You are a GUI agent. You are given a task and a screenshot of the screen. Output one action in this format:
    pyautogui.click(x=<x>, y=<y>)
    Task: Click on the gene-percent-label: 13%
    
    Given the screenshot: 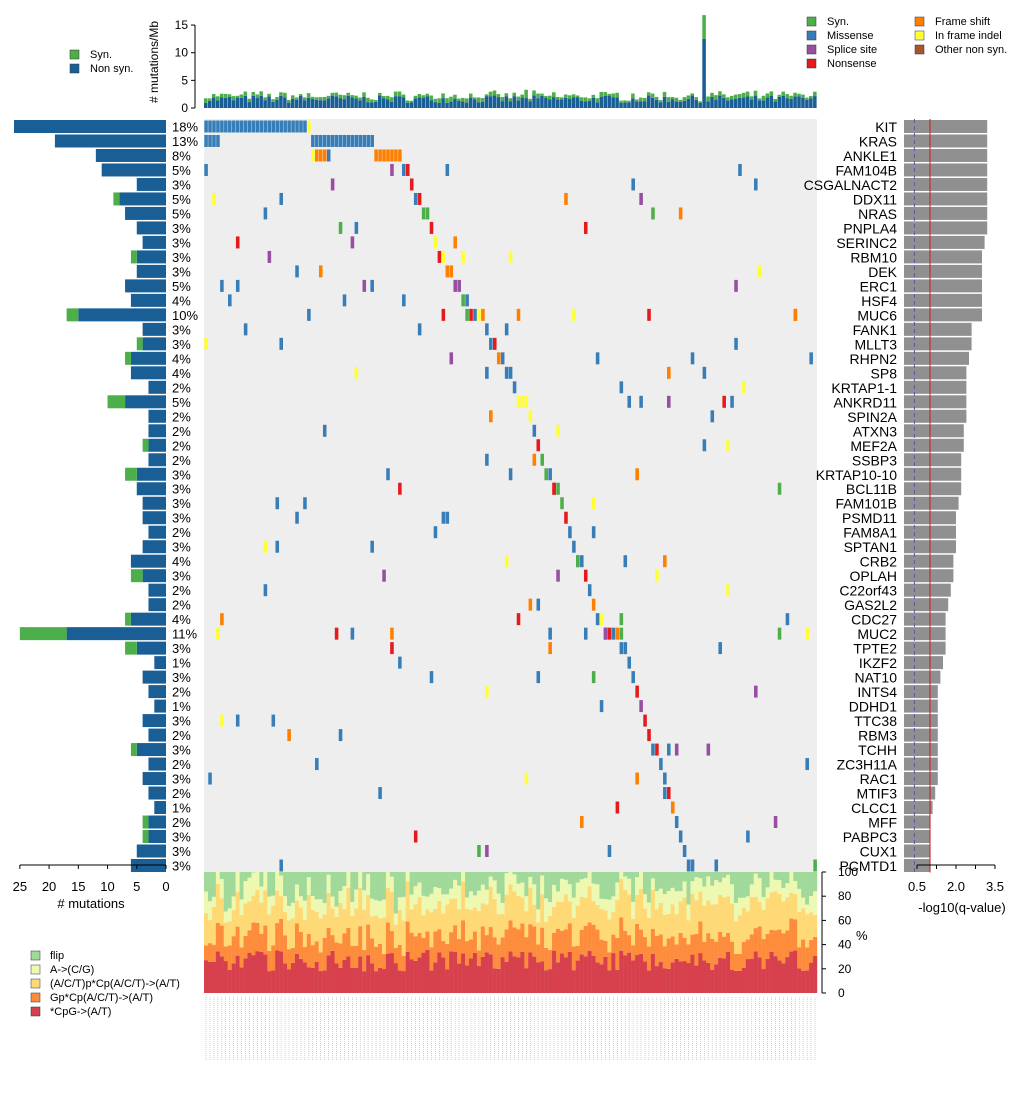 What is the action you would take?
    pyautogui.click(x=185, y=141)
    